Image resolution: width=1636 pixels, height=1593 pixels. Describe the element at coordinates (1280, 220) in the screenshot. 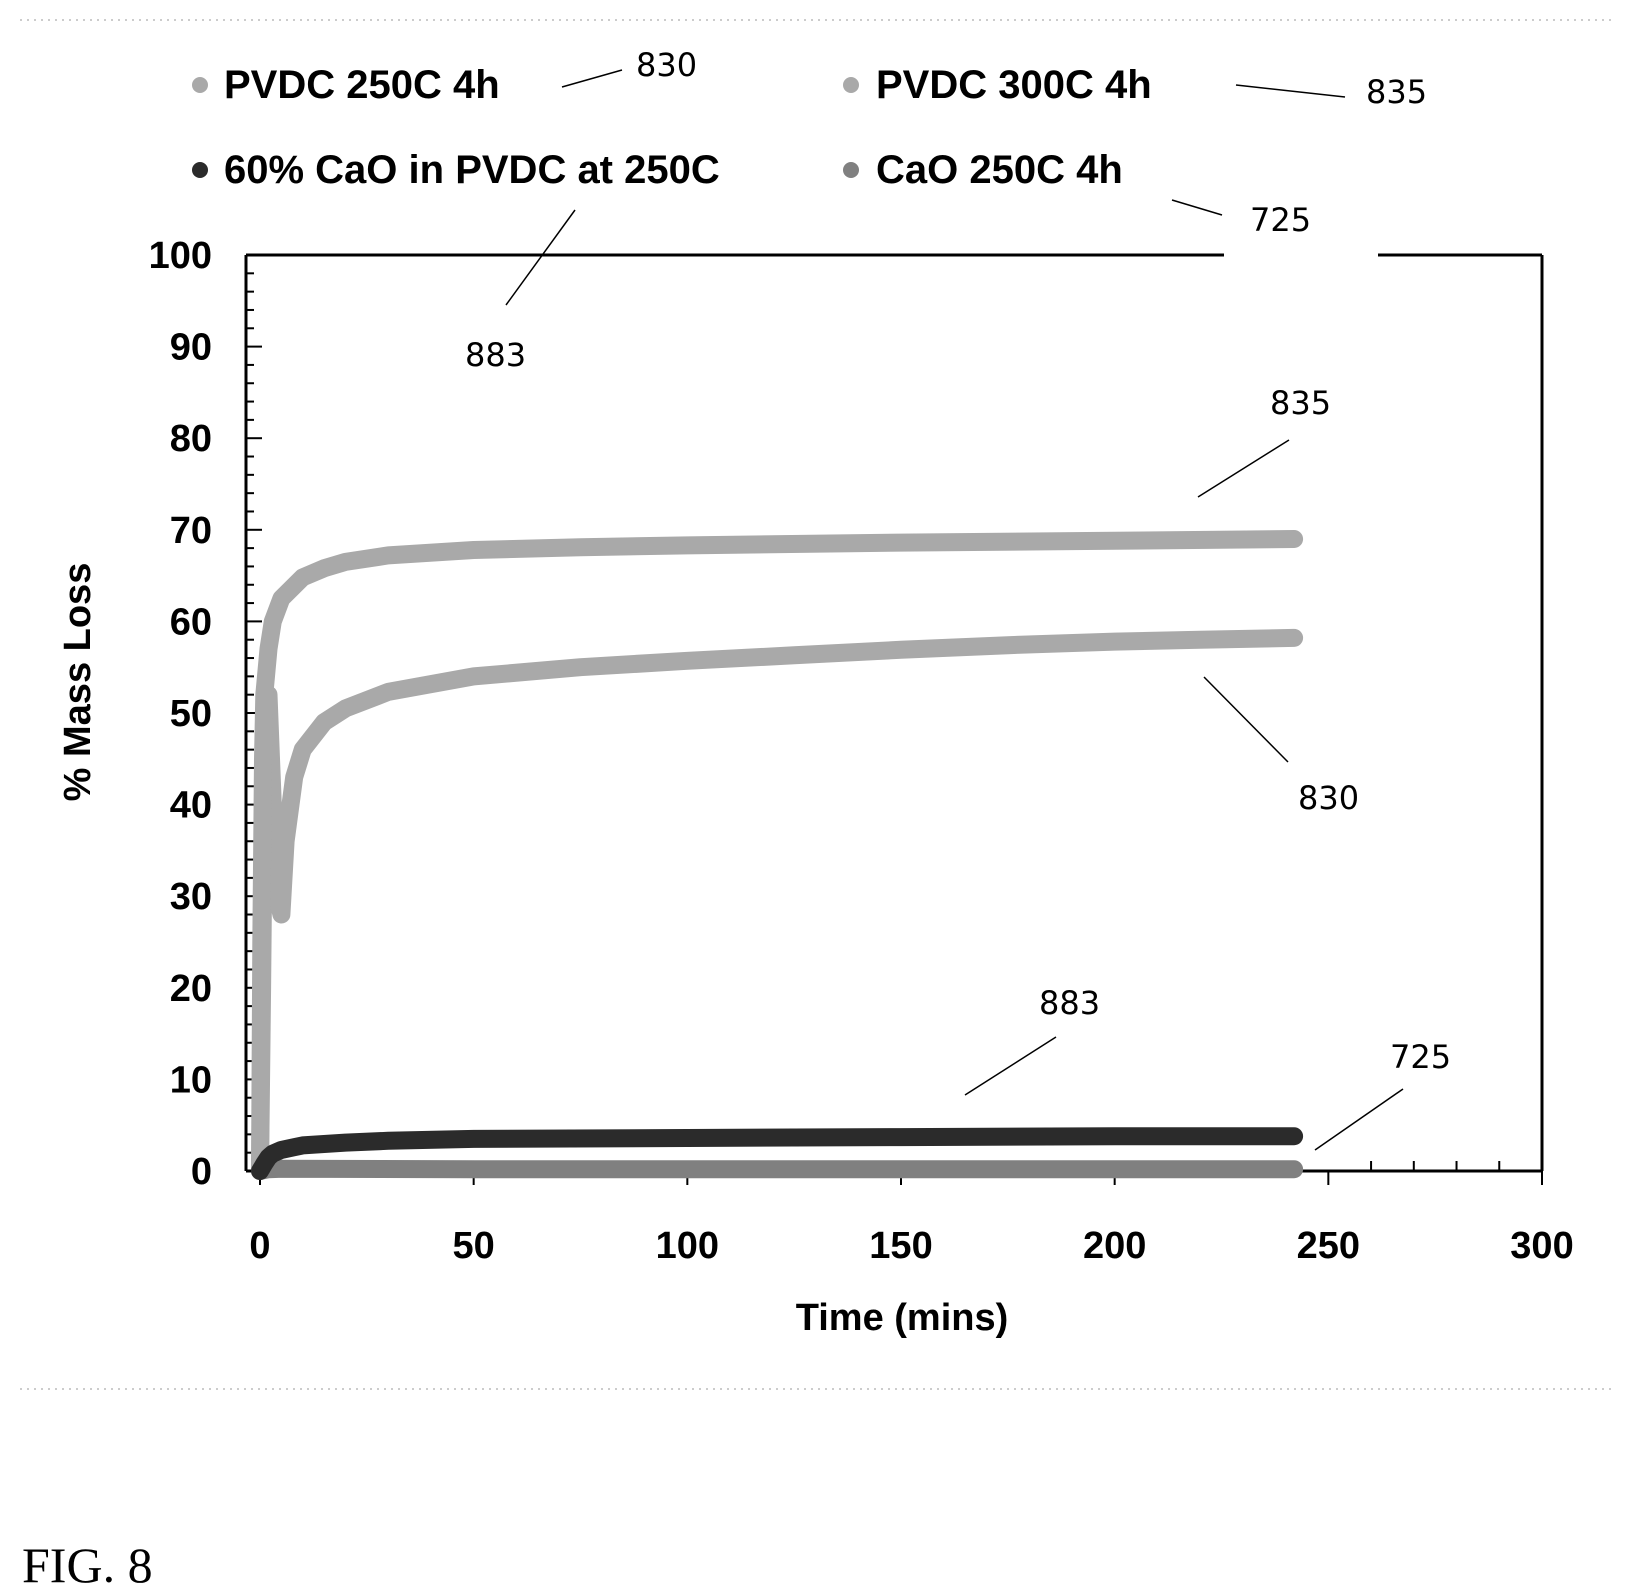

I see `ref-725-legend: 725` at that location.